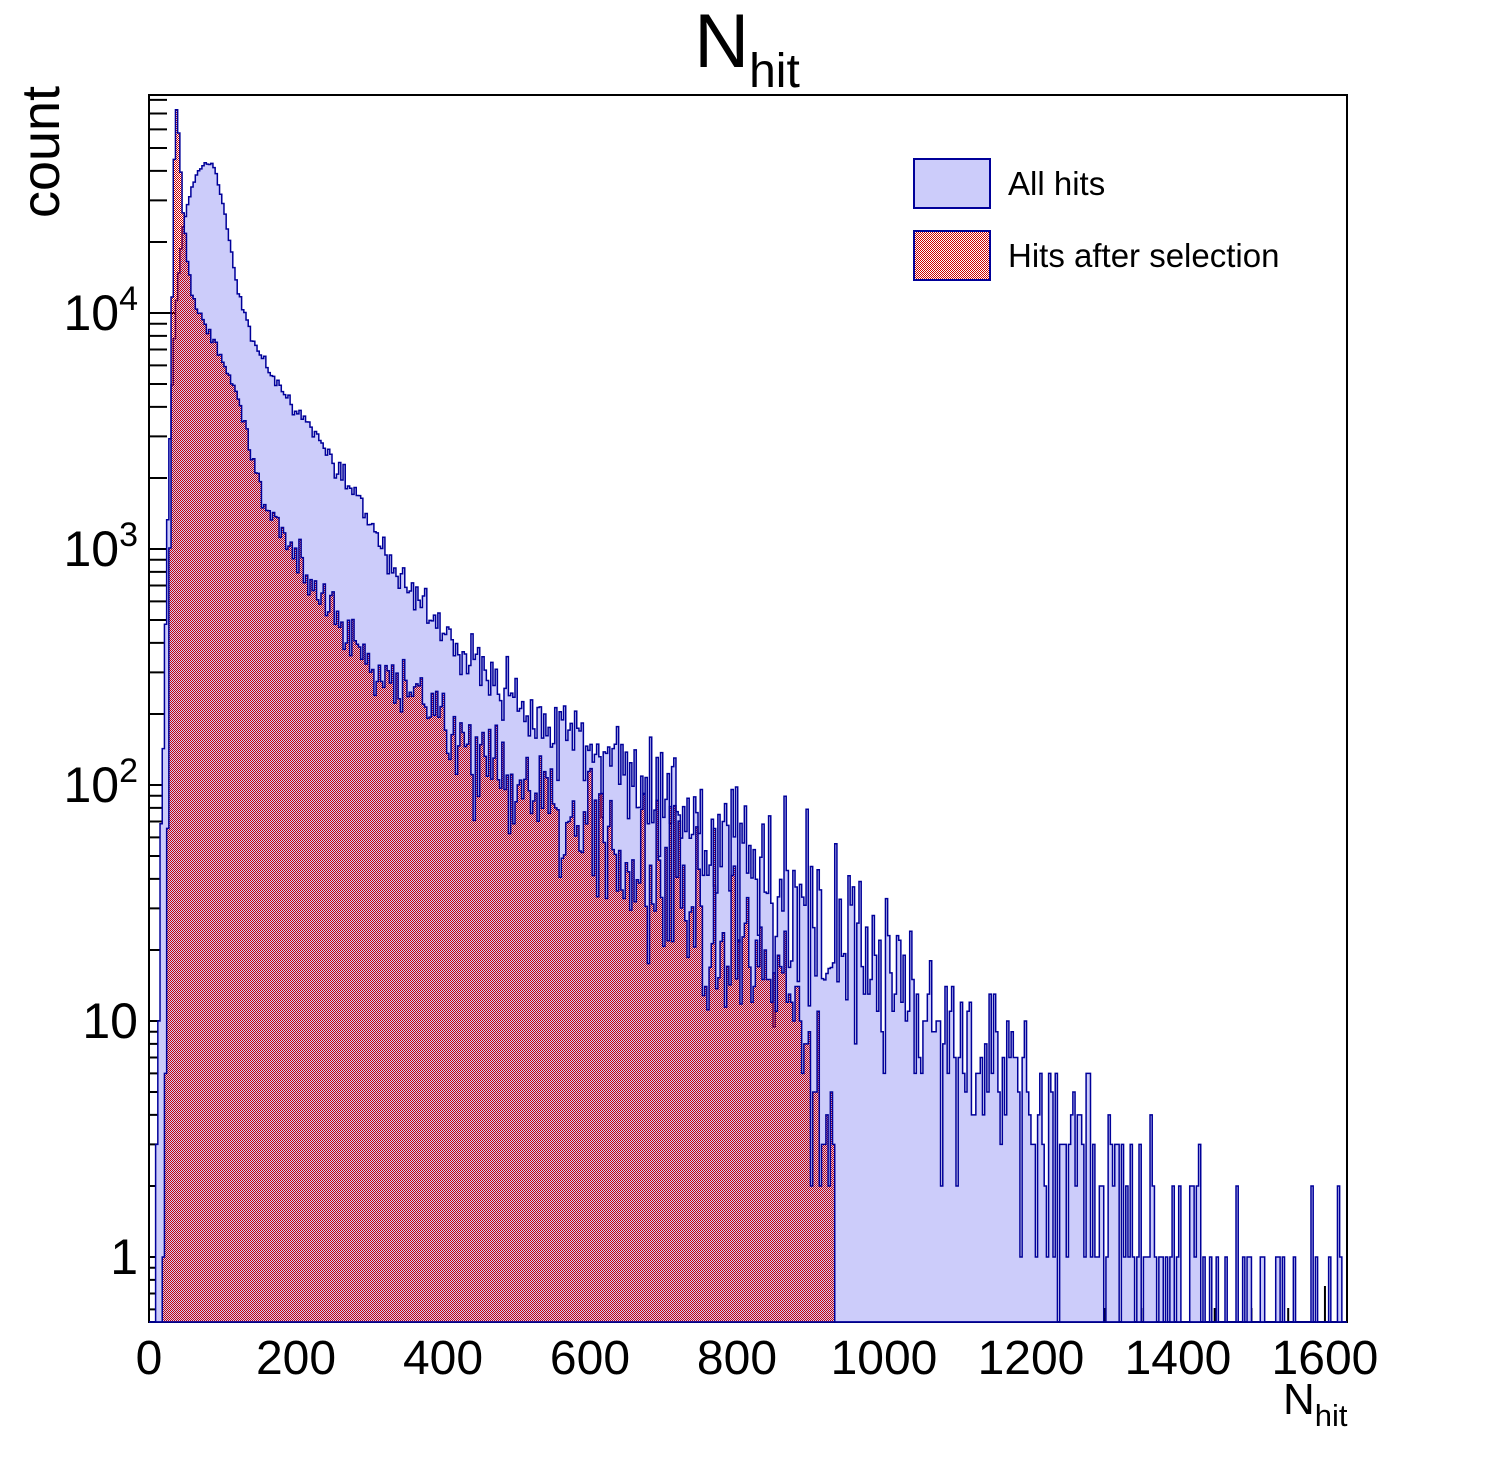 This screenshot has height=1472, width=1496. What do you see at coordinates (443, 1358) in the screenshot?
I see `svg-text: 400` at bounding box center [443, 1358].